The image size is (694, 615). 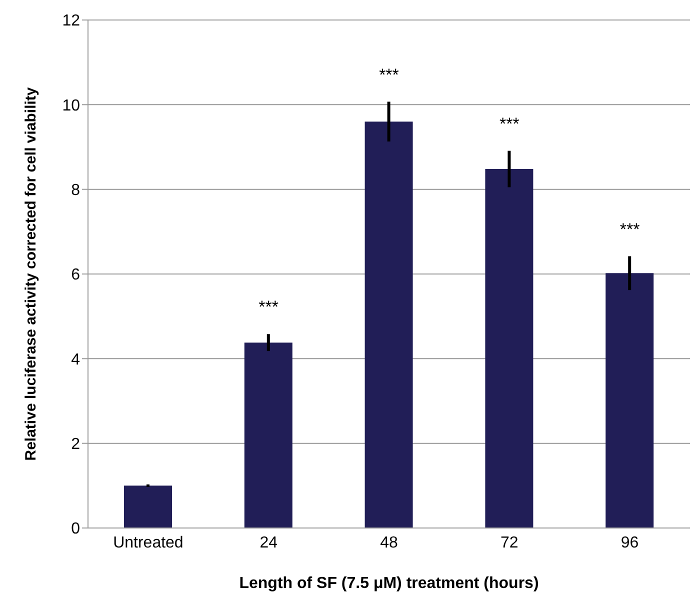 I want to click on x-tick-label: 96, so click(x=629, y=543).